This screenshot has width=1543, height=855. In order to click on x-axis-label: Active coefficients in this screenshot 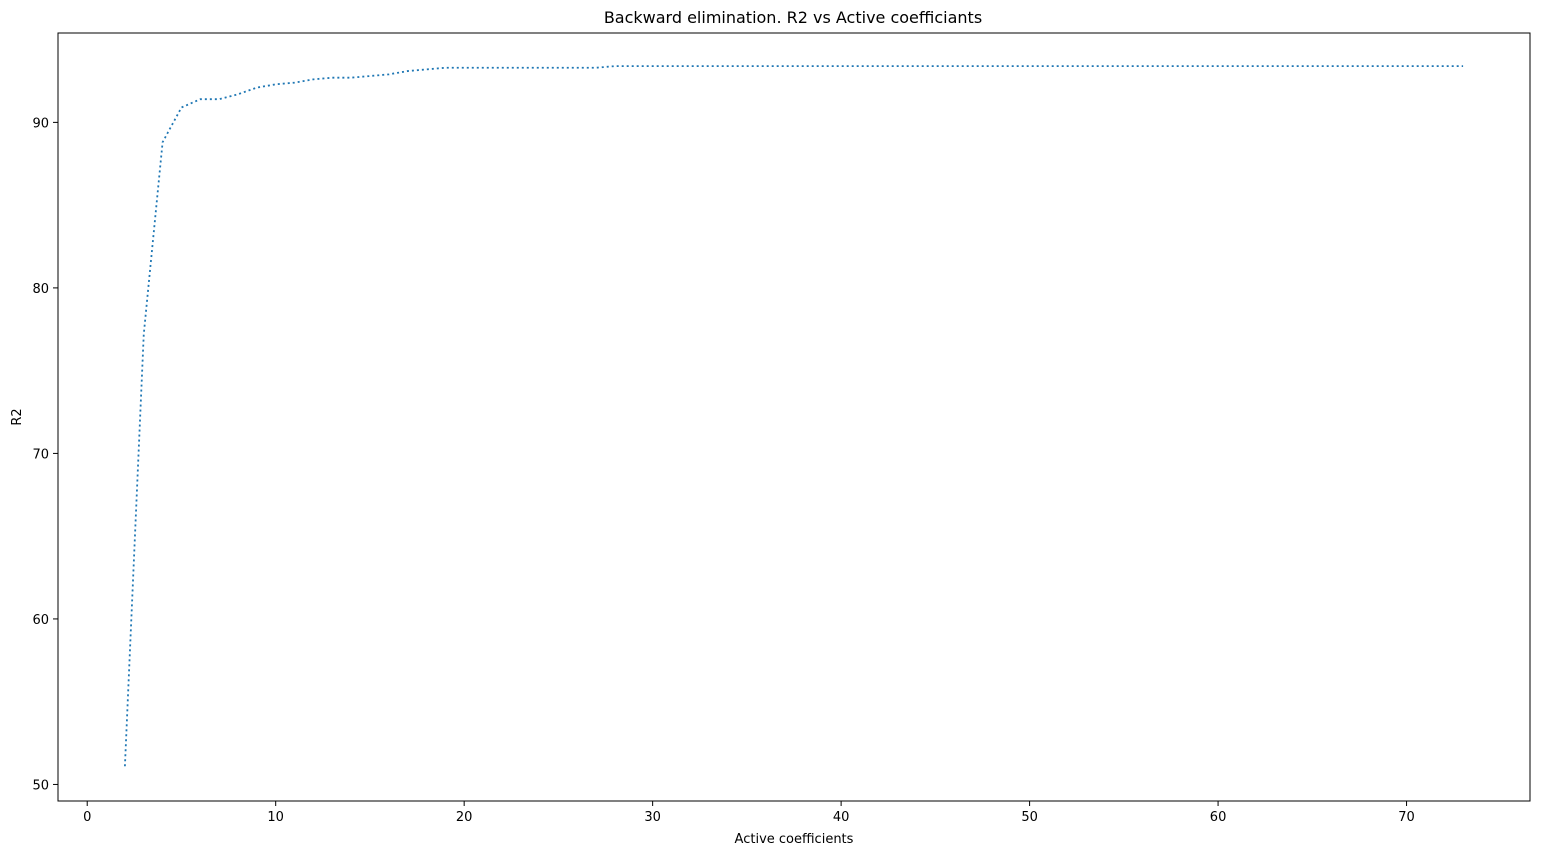, I will do `click(794, 839)`.